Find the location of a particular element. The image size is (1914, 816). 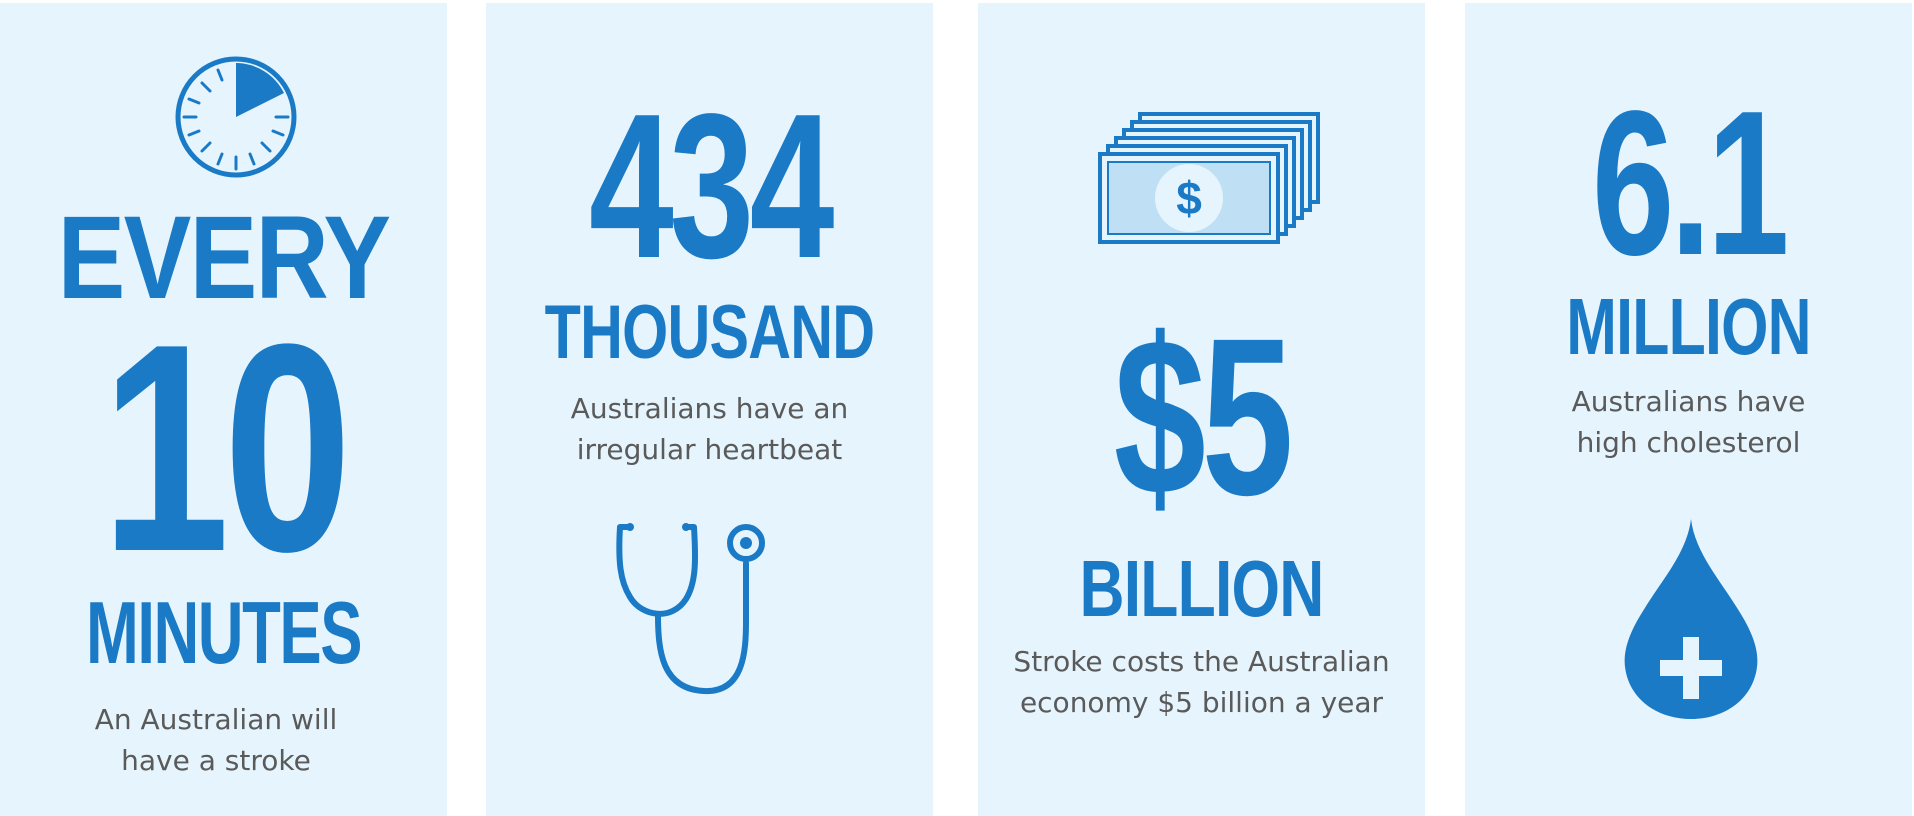

caption-line: have a stroke is located at coordinates (216, 760).